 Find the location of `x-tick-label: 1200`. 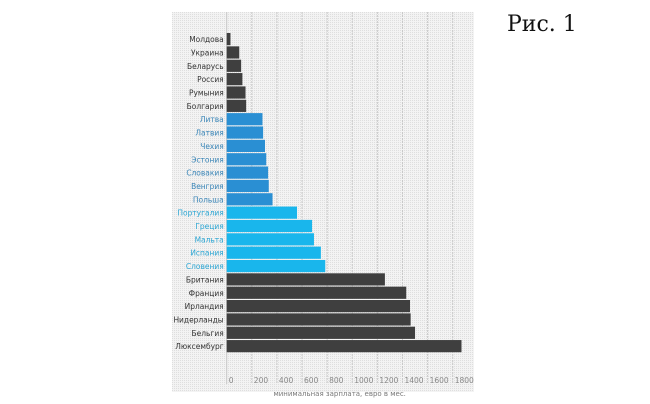

x-tick-label: 1200 is located at coordinates (388, 380).